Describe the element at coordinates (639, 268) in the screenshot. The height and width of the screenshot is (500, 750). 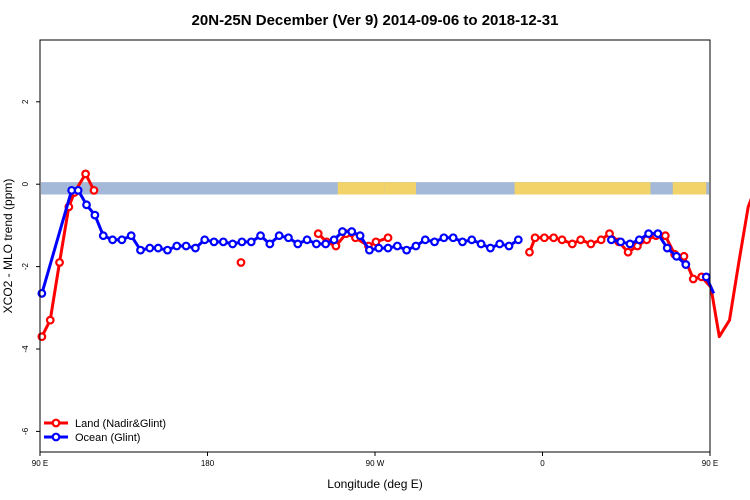
I see `series-line` at that location.